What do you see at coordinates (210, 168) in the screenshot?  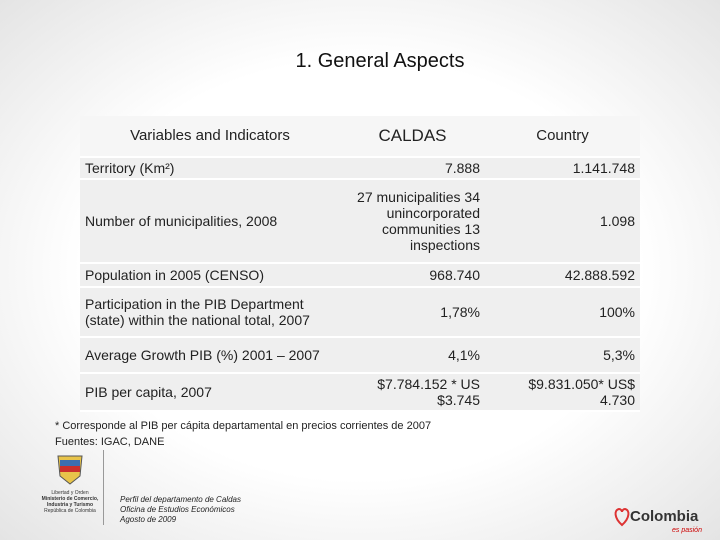 I see `indicator-cell: Territory (Km²)` at bounding box center [210, 168].